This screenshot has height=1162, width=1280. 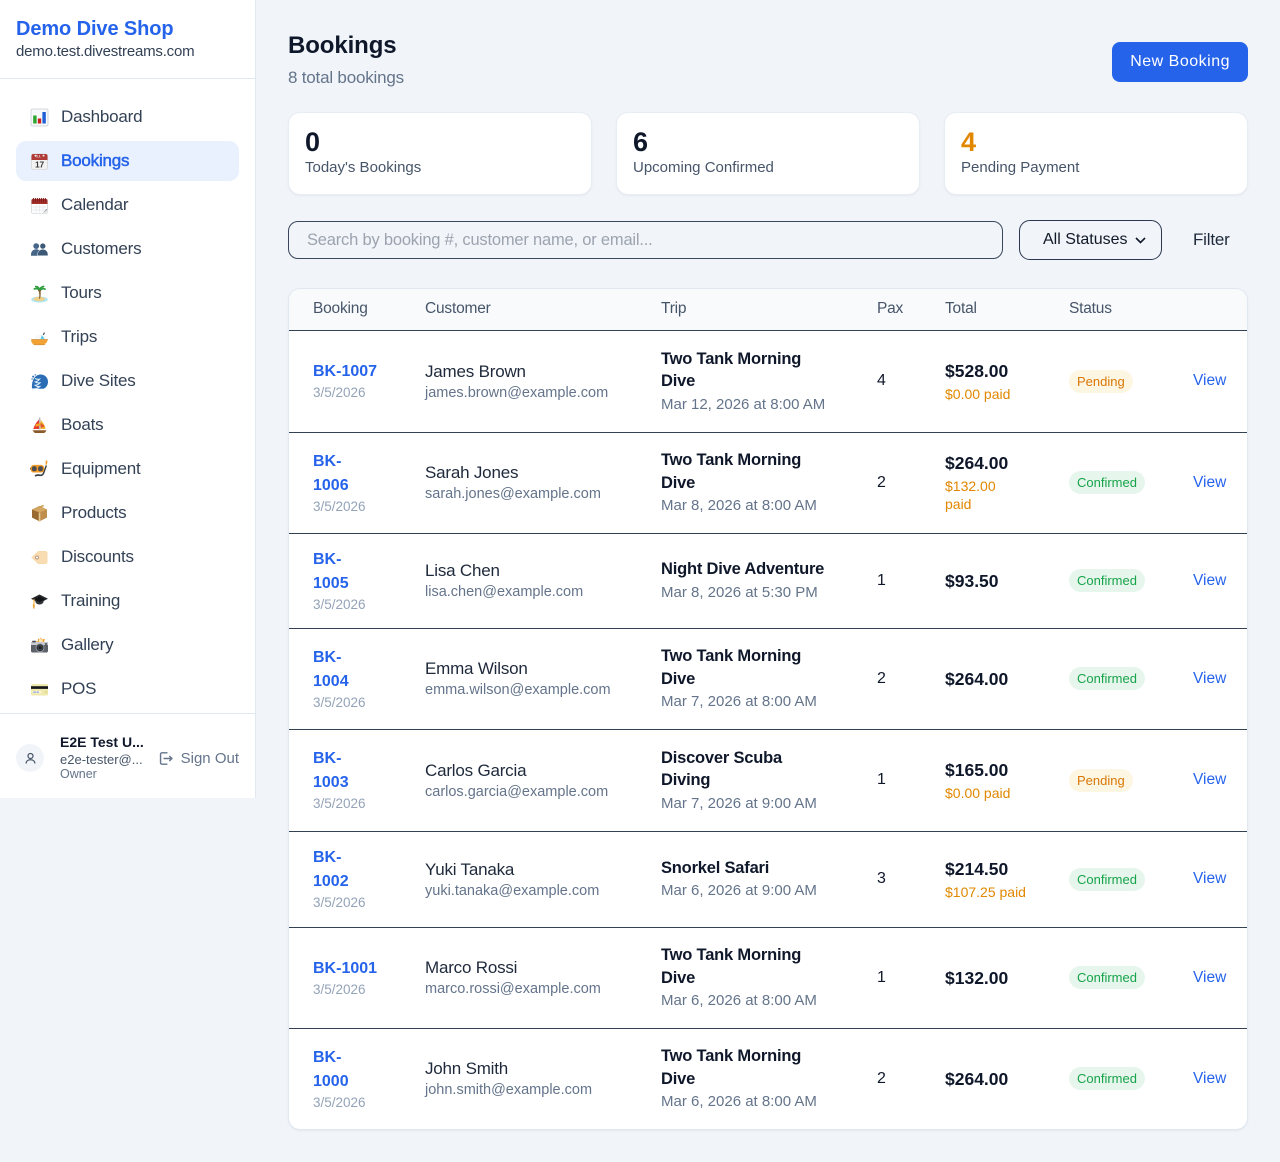 What do you see at coordinates (39, 164) in the screenshot?
I see `svg-text: 17` at bounding box center [39, 164].